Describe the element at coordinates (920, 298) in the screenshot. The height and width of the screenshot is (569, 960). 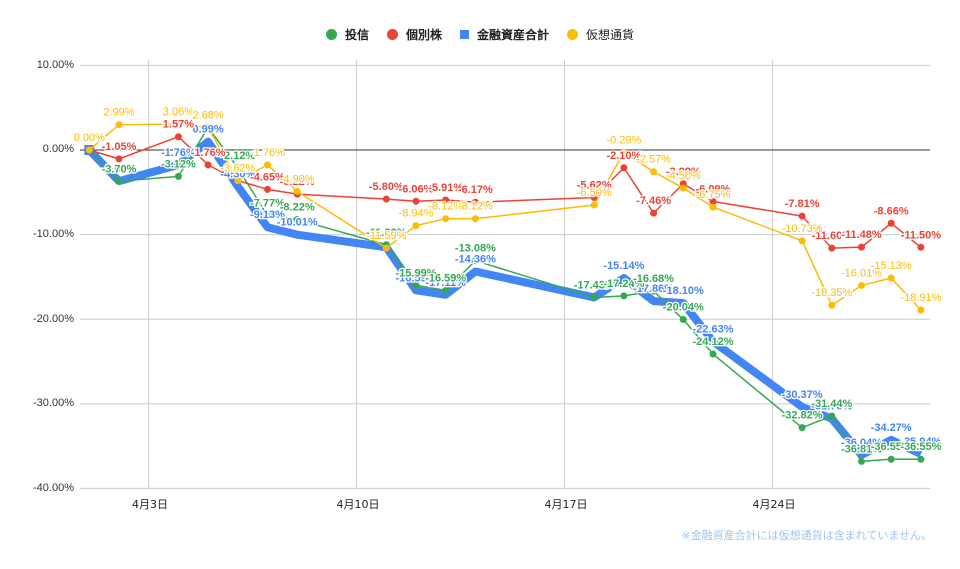
I see `data-label: -18.91%` at that location.